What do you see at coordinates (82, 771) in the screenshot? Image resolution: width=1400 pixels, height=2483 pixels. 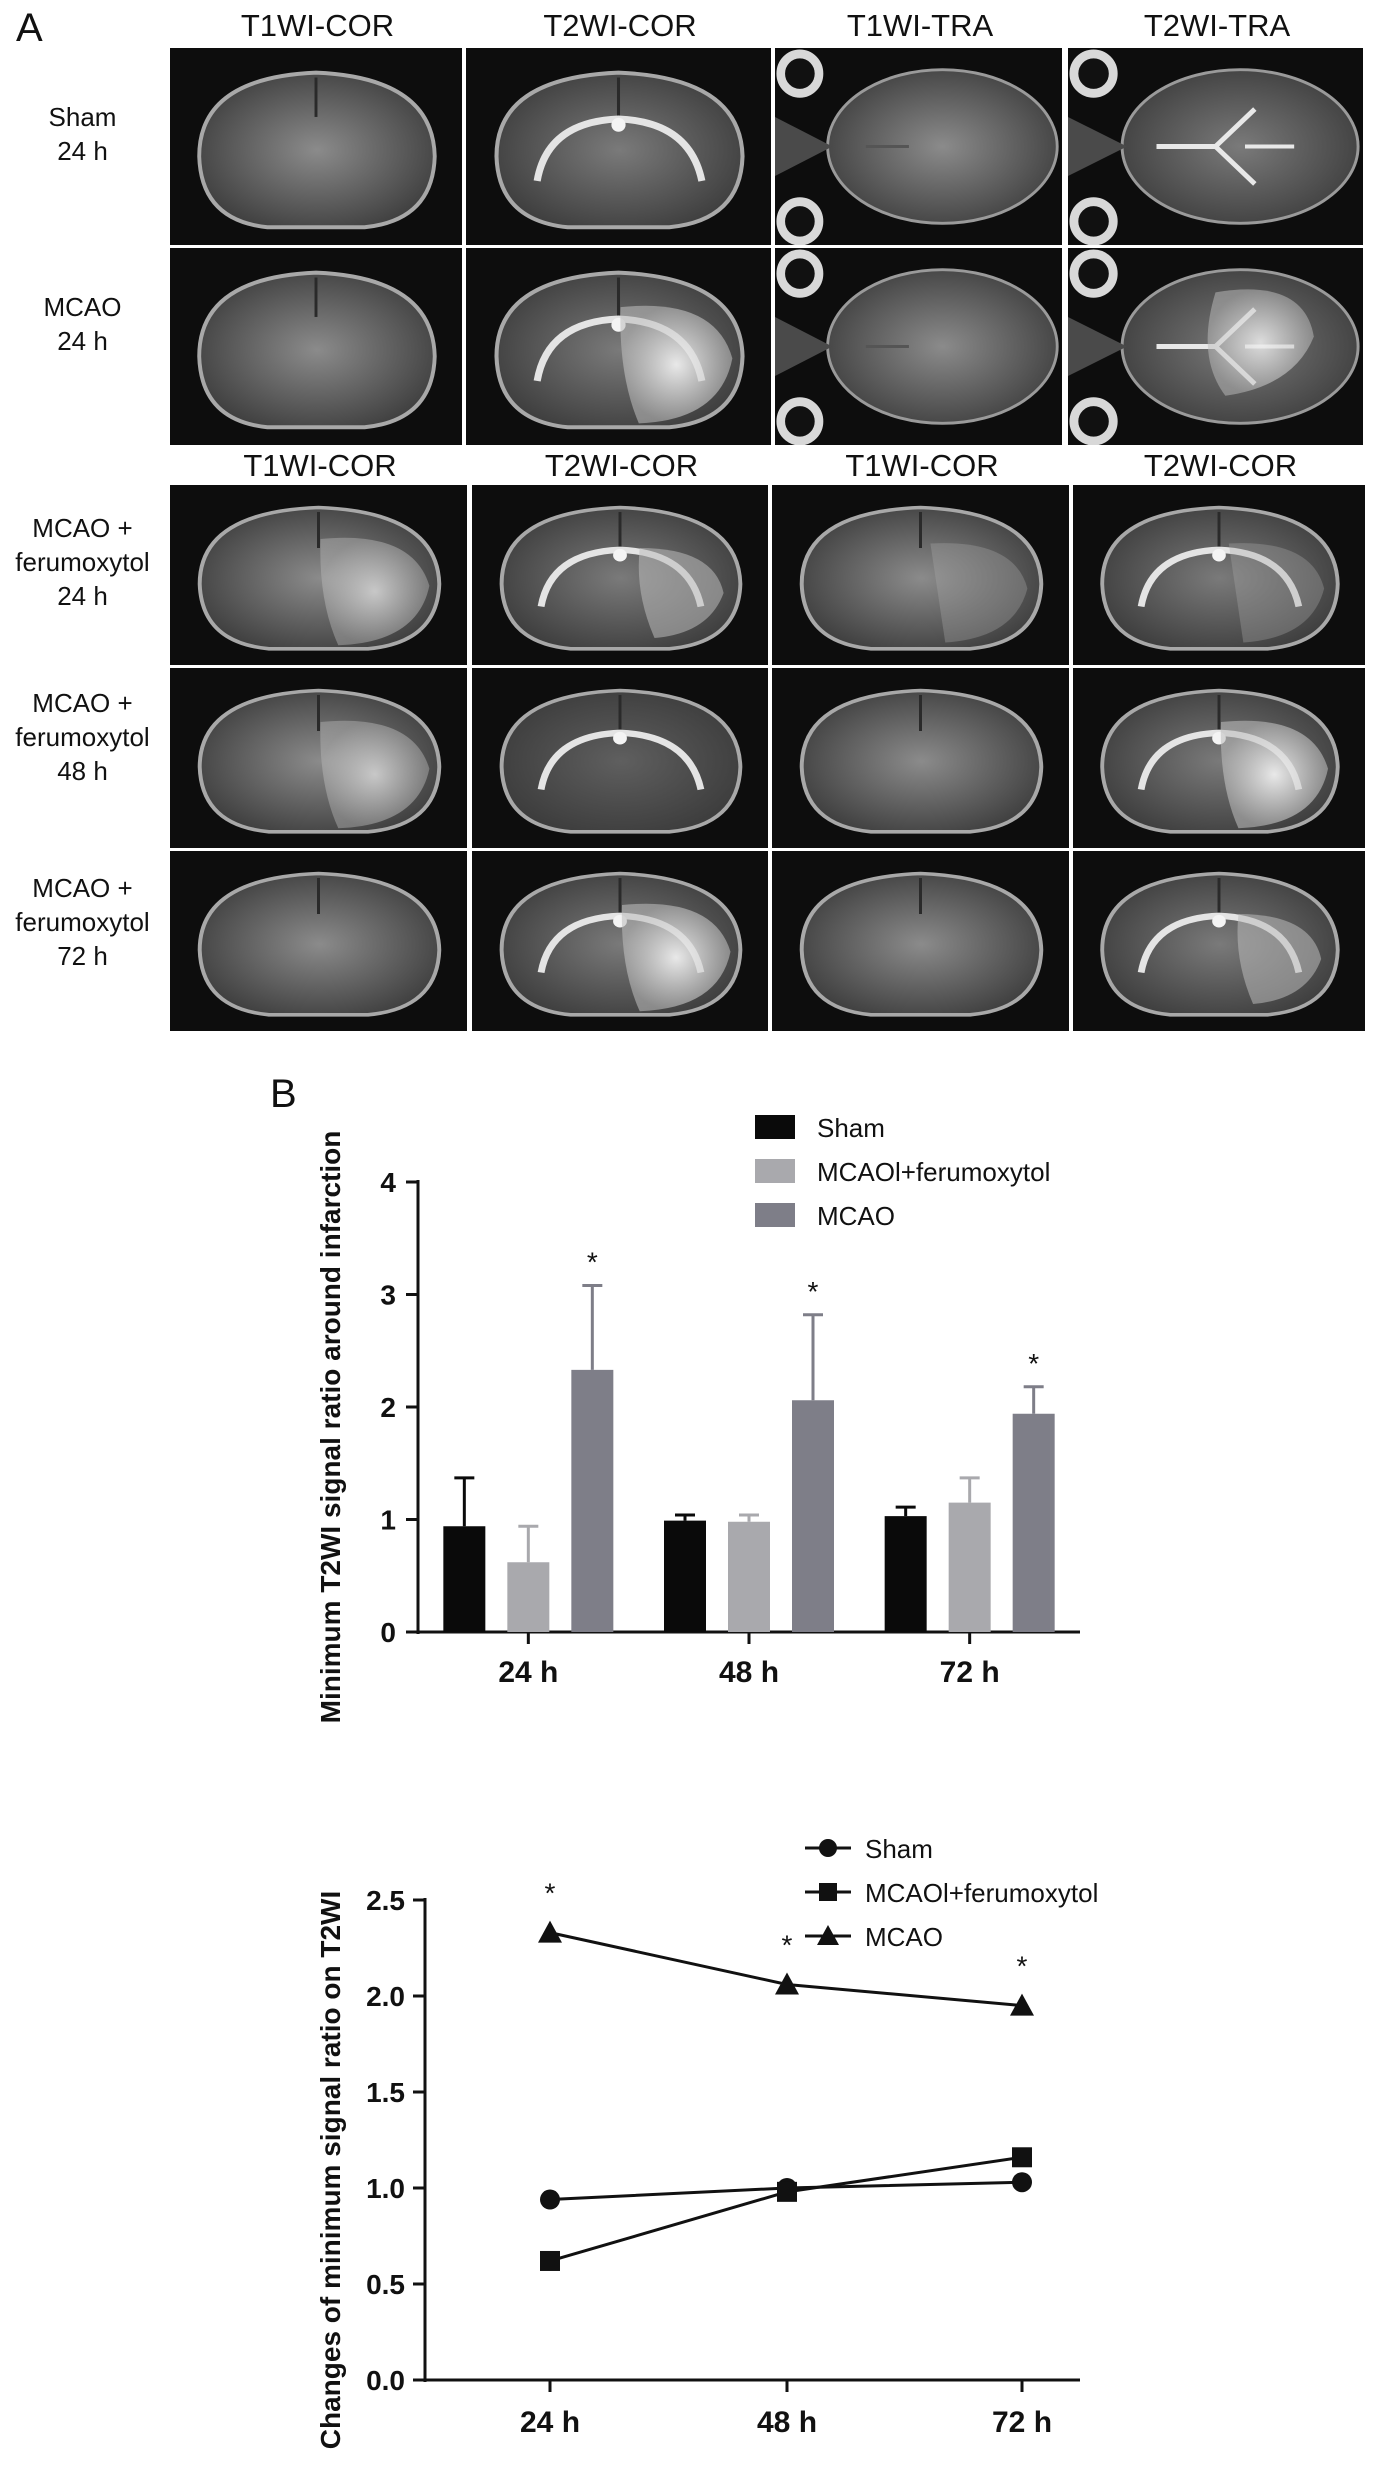 I see `row-label-line: 48 h` at bounding box center [82, 771].